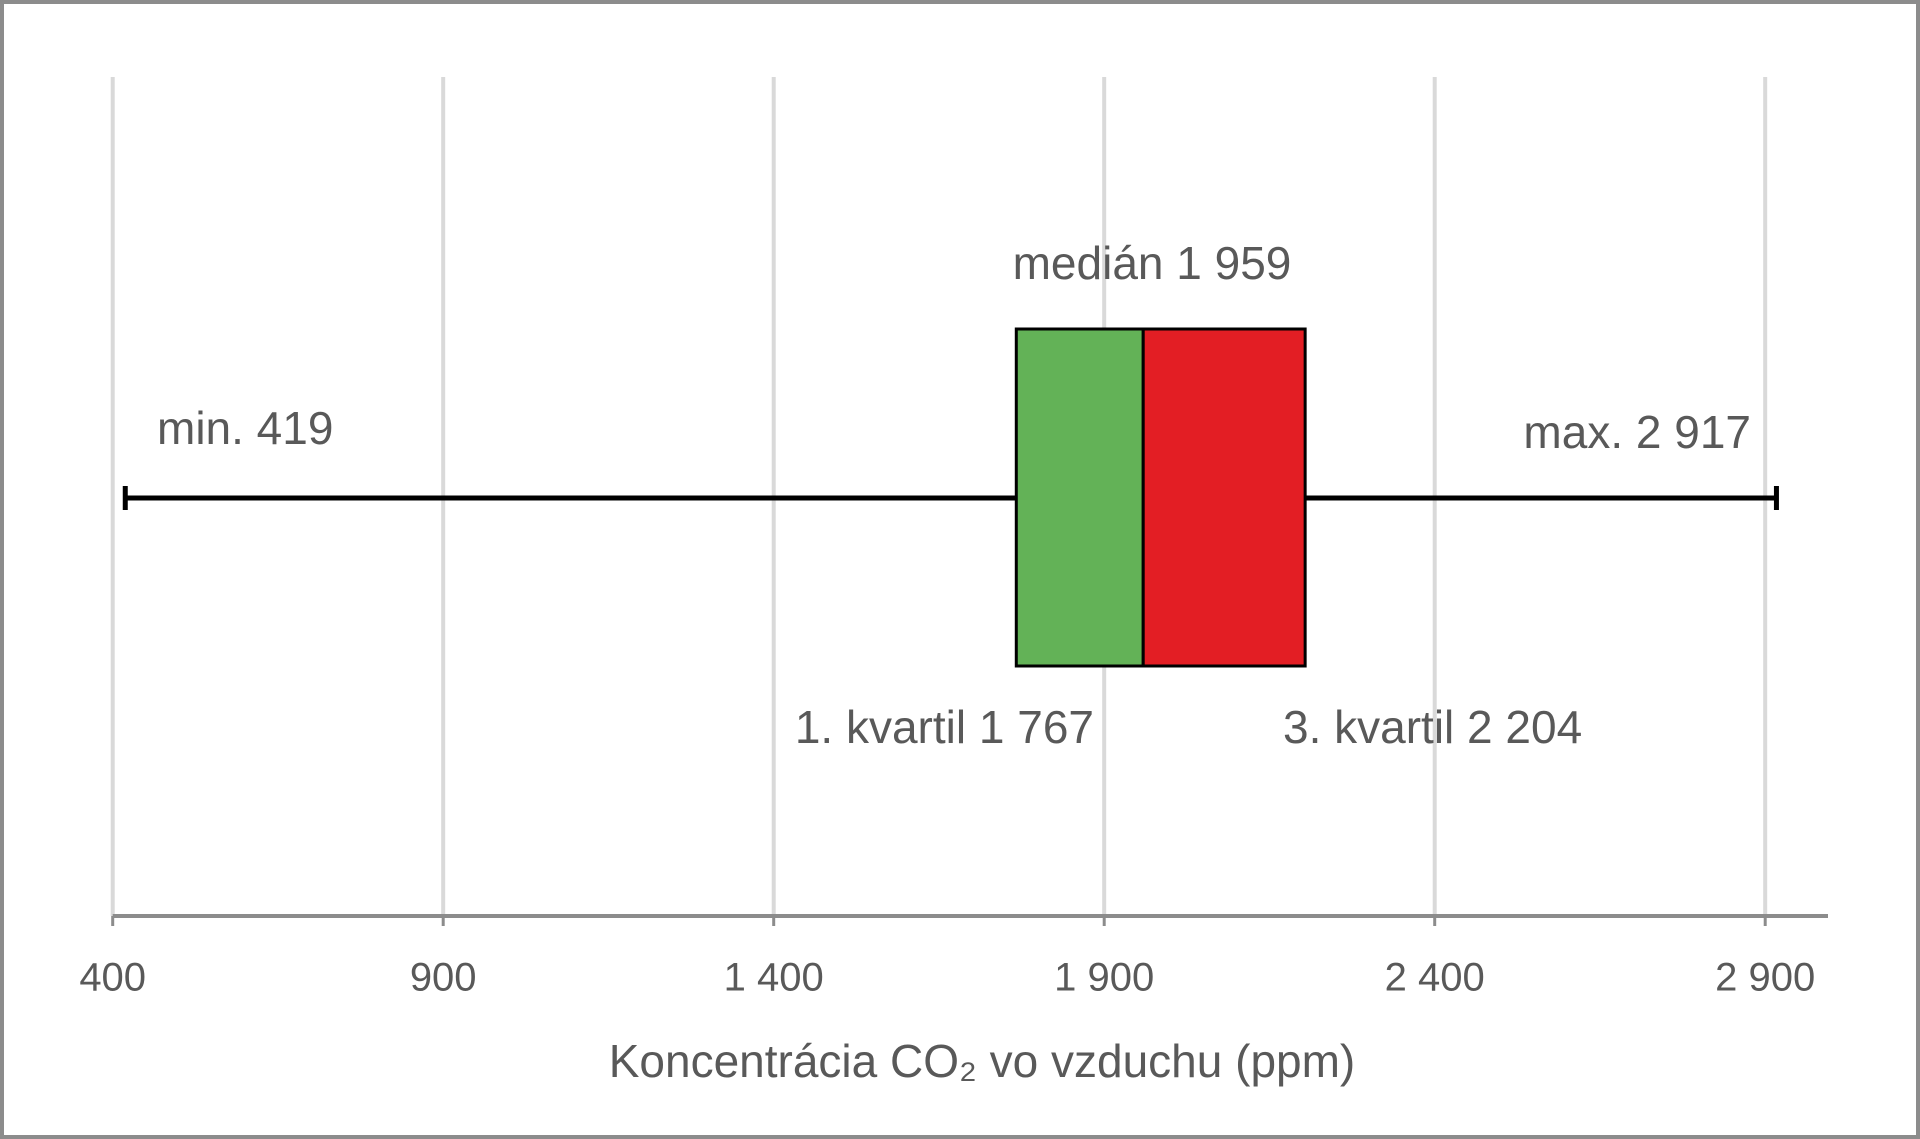  Describe the element at coordinates (112, 978) in the screenshot. I see `x-tick-label: 400` at that location.